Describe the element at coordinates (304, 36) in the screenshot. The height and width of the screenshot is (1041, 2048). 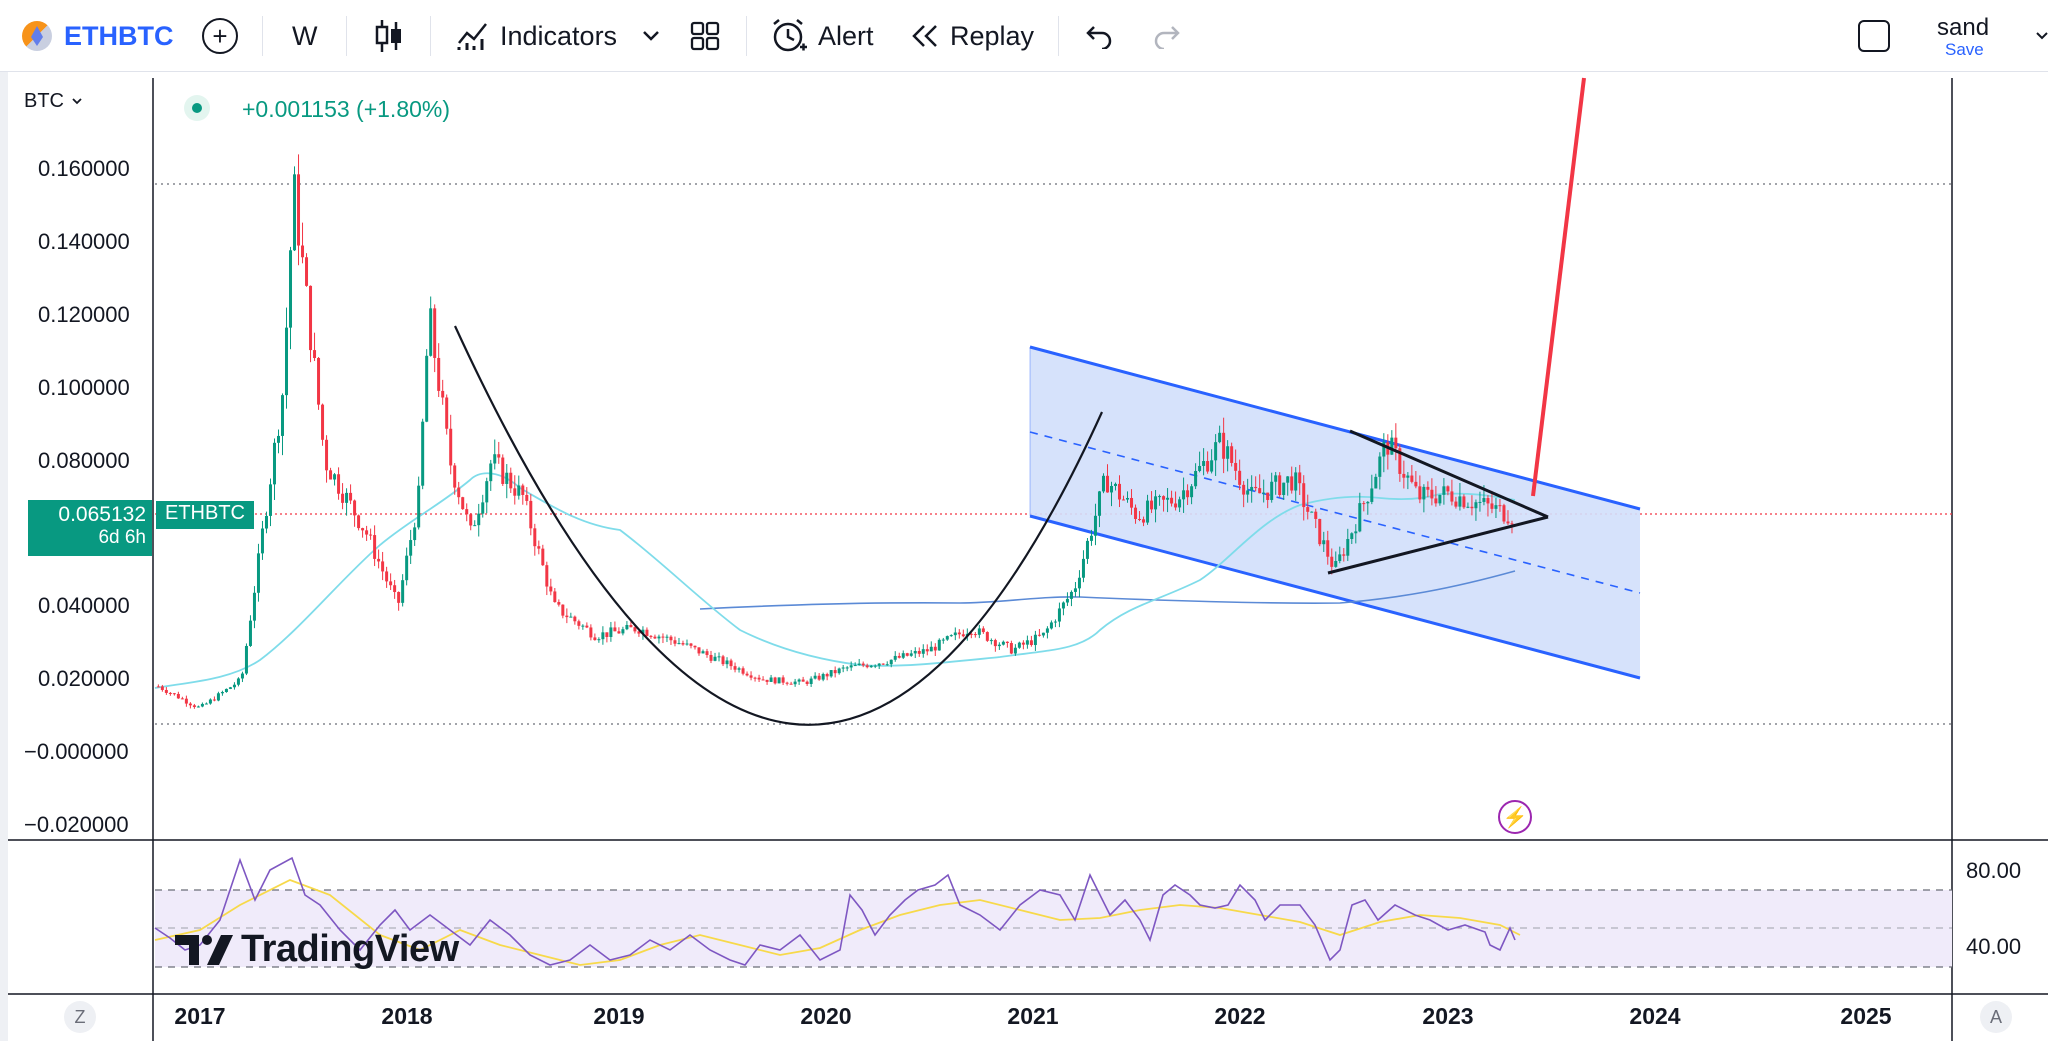
I see `interval-button: W` at that location.